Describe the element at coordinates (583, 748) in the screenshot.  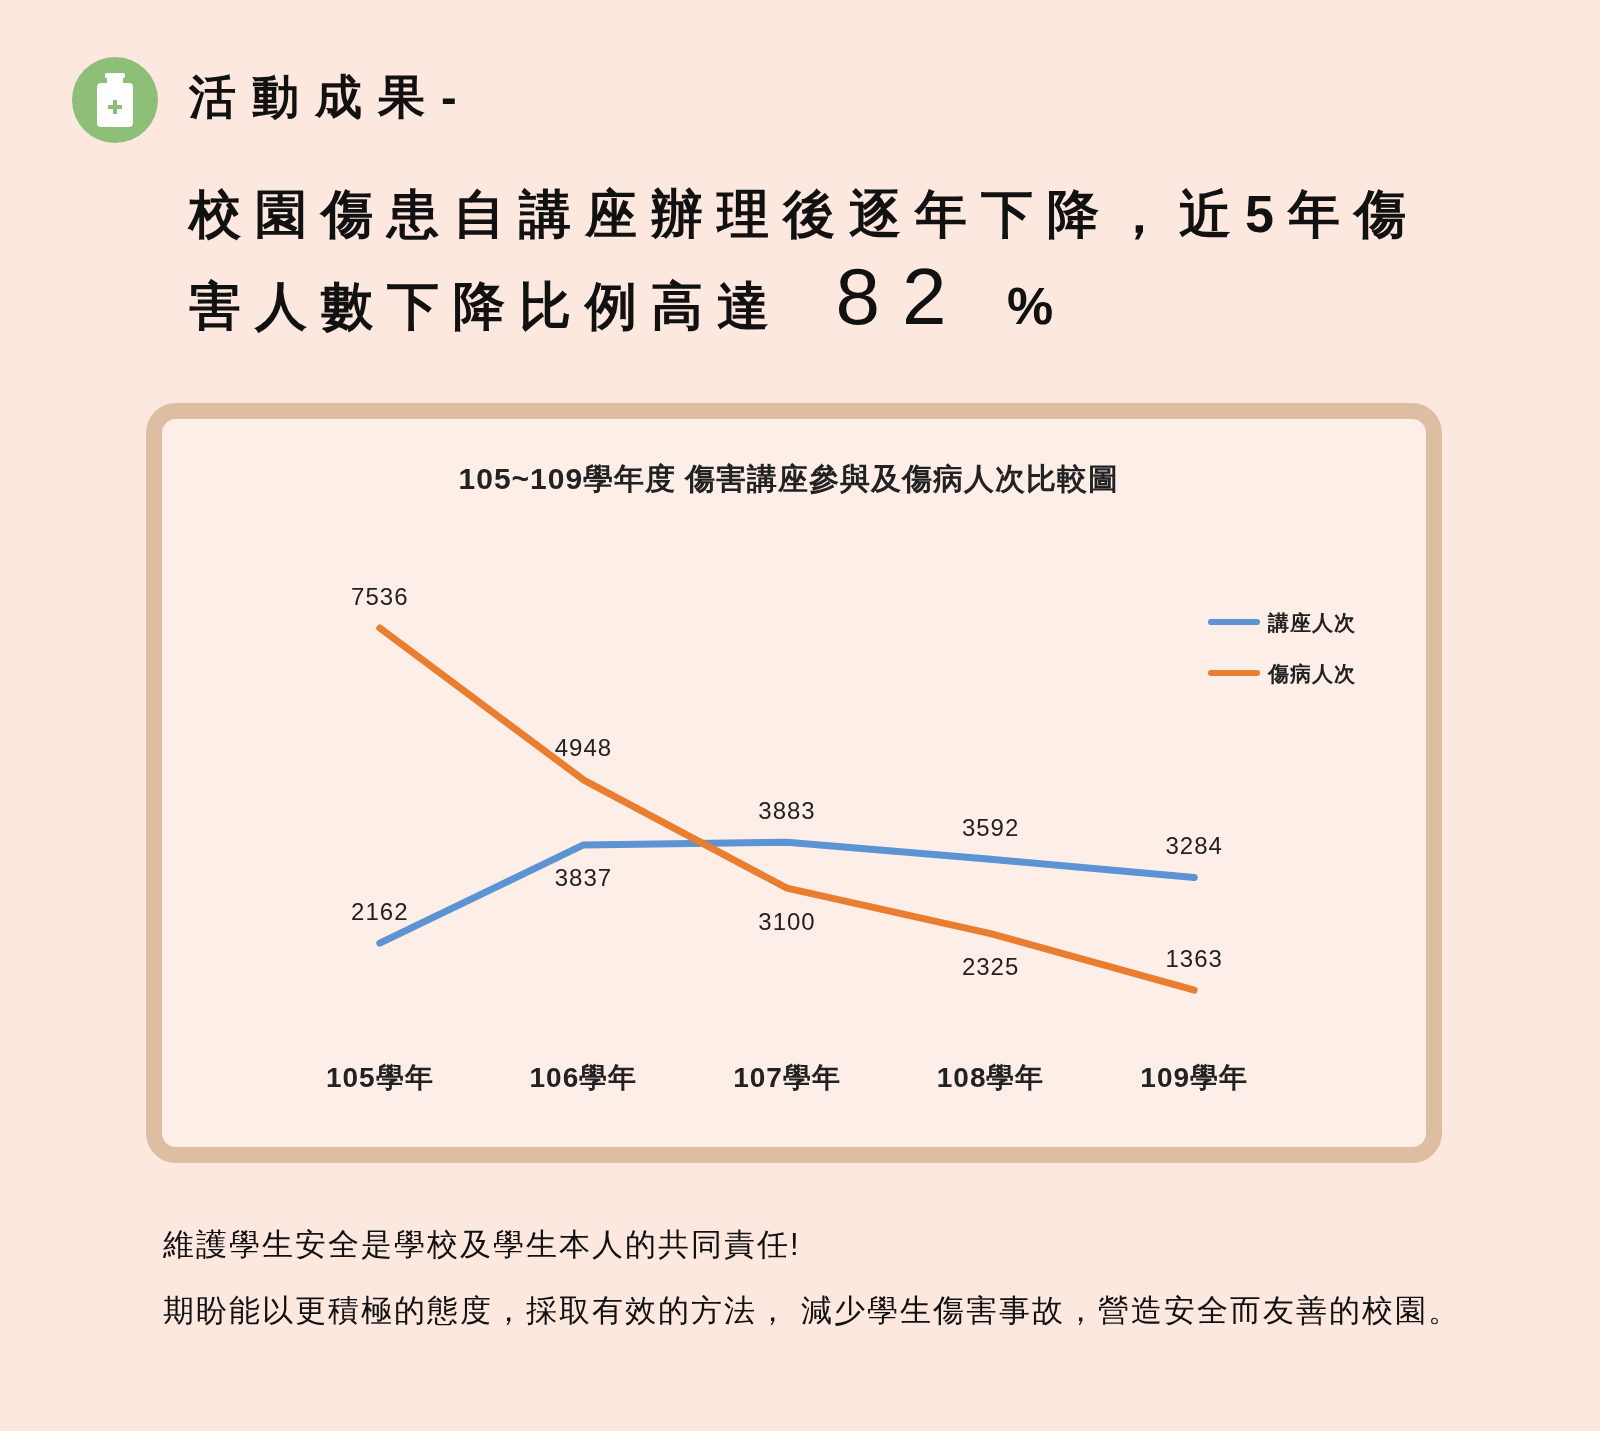
I see `data-label: 4948` at that location.